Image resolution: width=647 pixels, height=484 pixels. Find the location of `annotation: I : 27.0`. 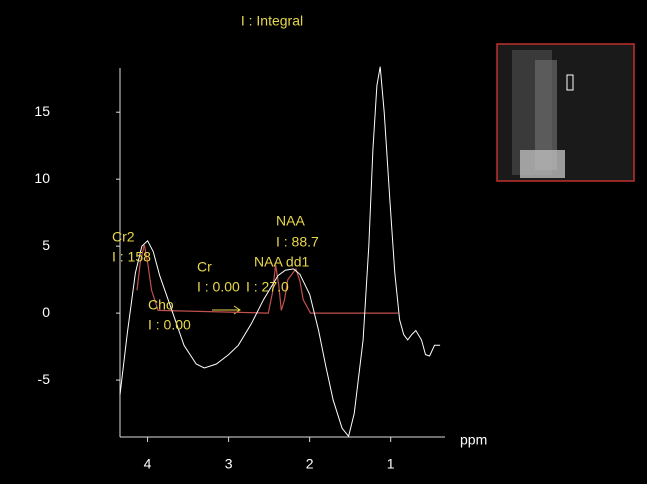

annotation: I : 27.0 is located at coordinates (267, 287).